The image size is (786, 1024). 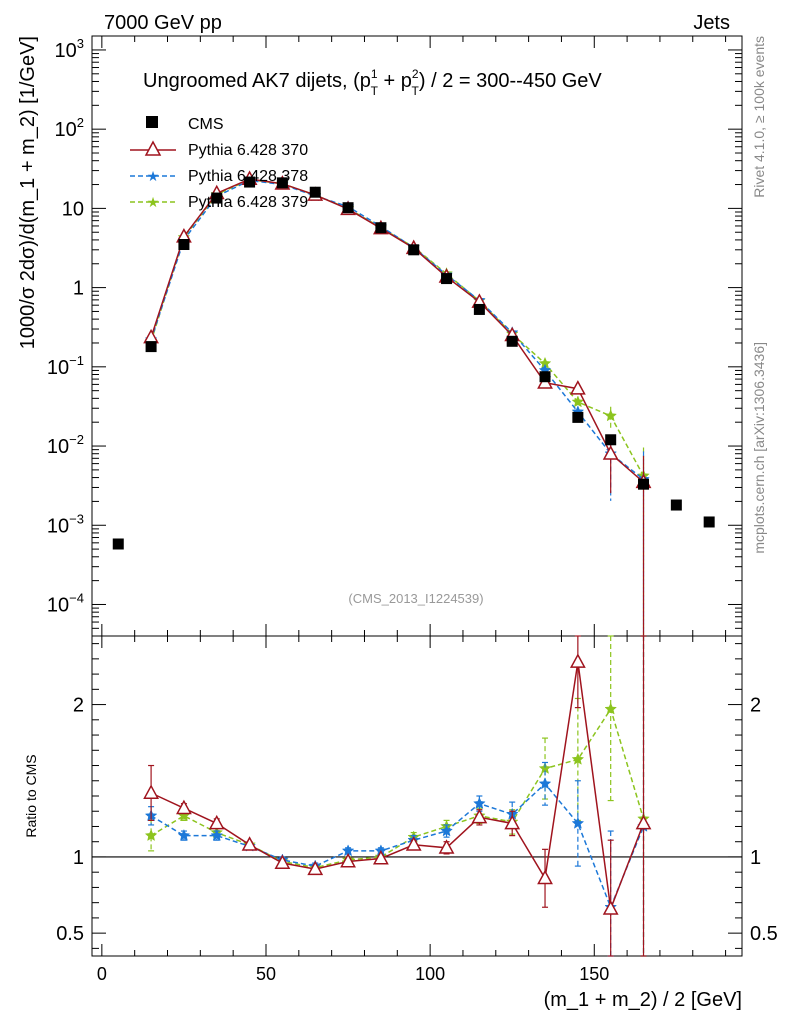 What do you see at coordinates (76, 360) in the screenshot?
I see `y-tick-exponent: −1` at bounding box center [76, 360].